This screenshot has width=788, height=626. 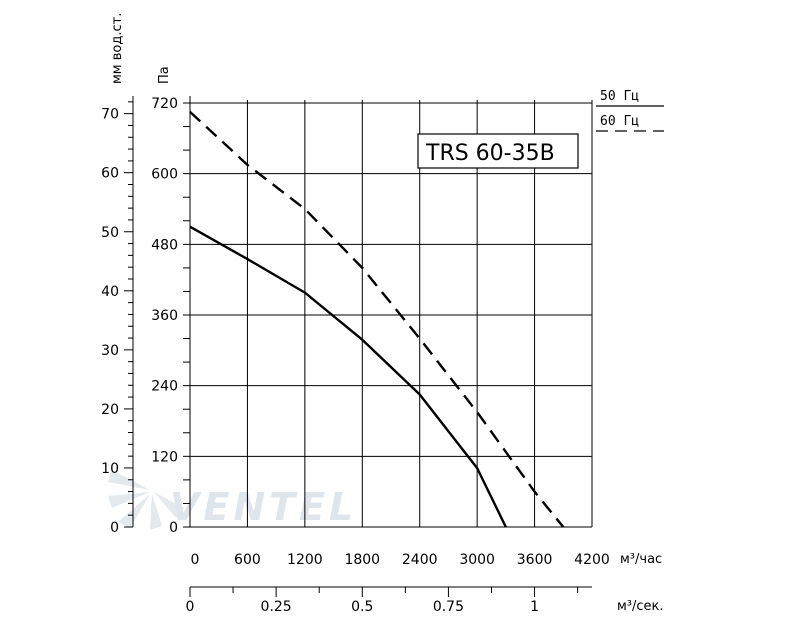 What do you see at coordinates (146, 500) in the screenshot?
I see `fan-blades-icon` at bounding box center [146, 500].